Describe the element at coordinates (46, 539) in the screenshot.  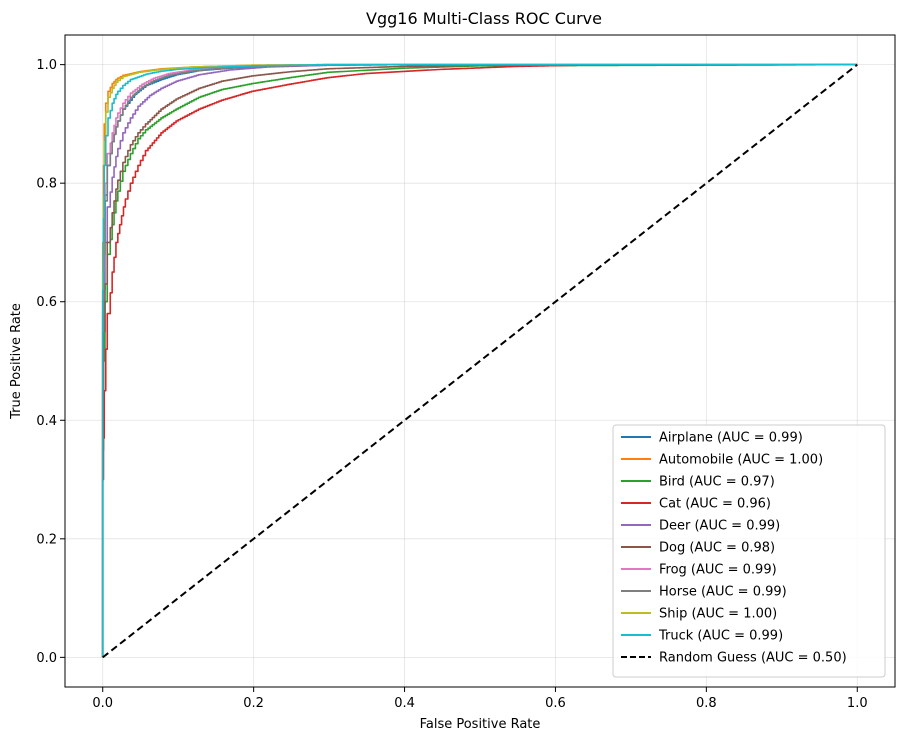
I see `y-tick-label: 0.2` at that location.